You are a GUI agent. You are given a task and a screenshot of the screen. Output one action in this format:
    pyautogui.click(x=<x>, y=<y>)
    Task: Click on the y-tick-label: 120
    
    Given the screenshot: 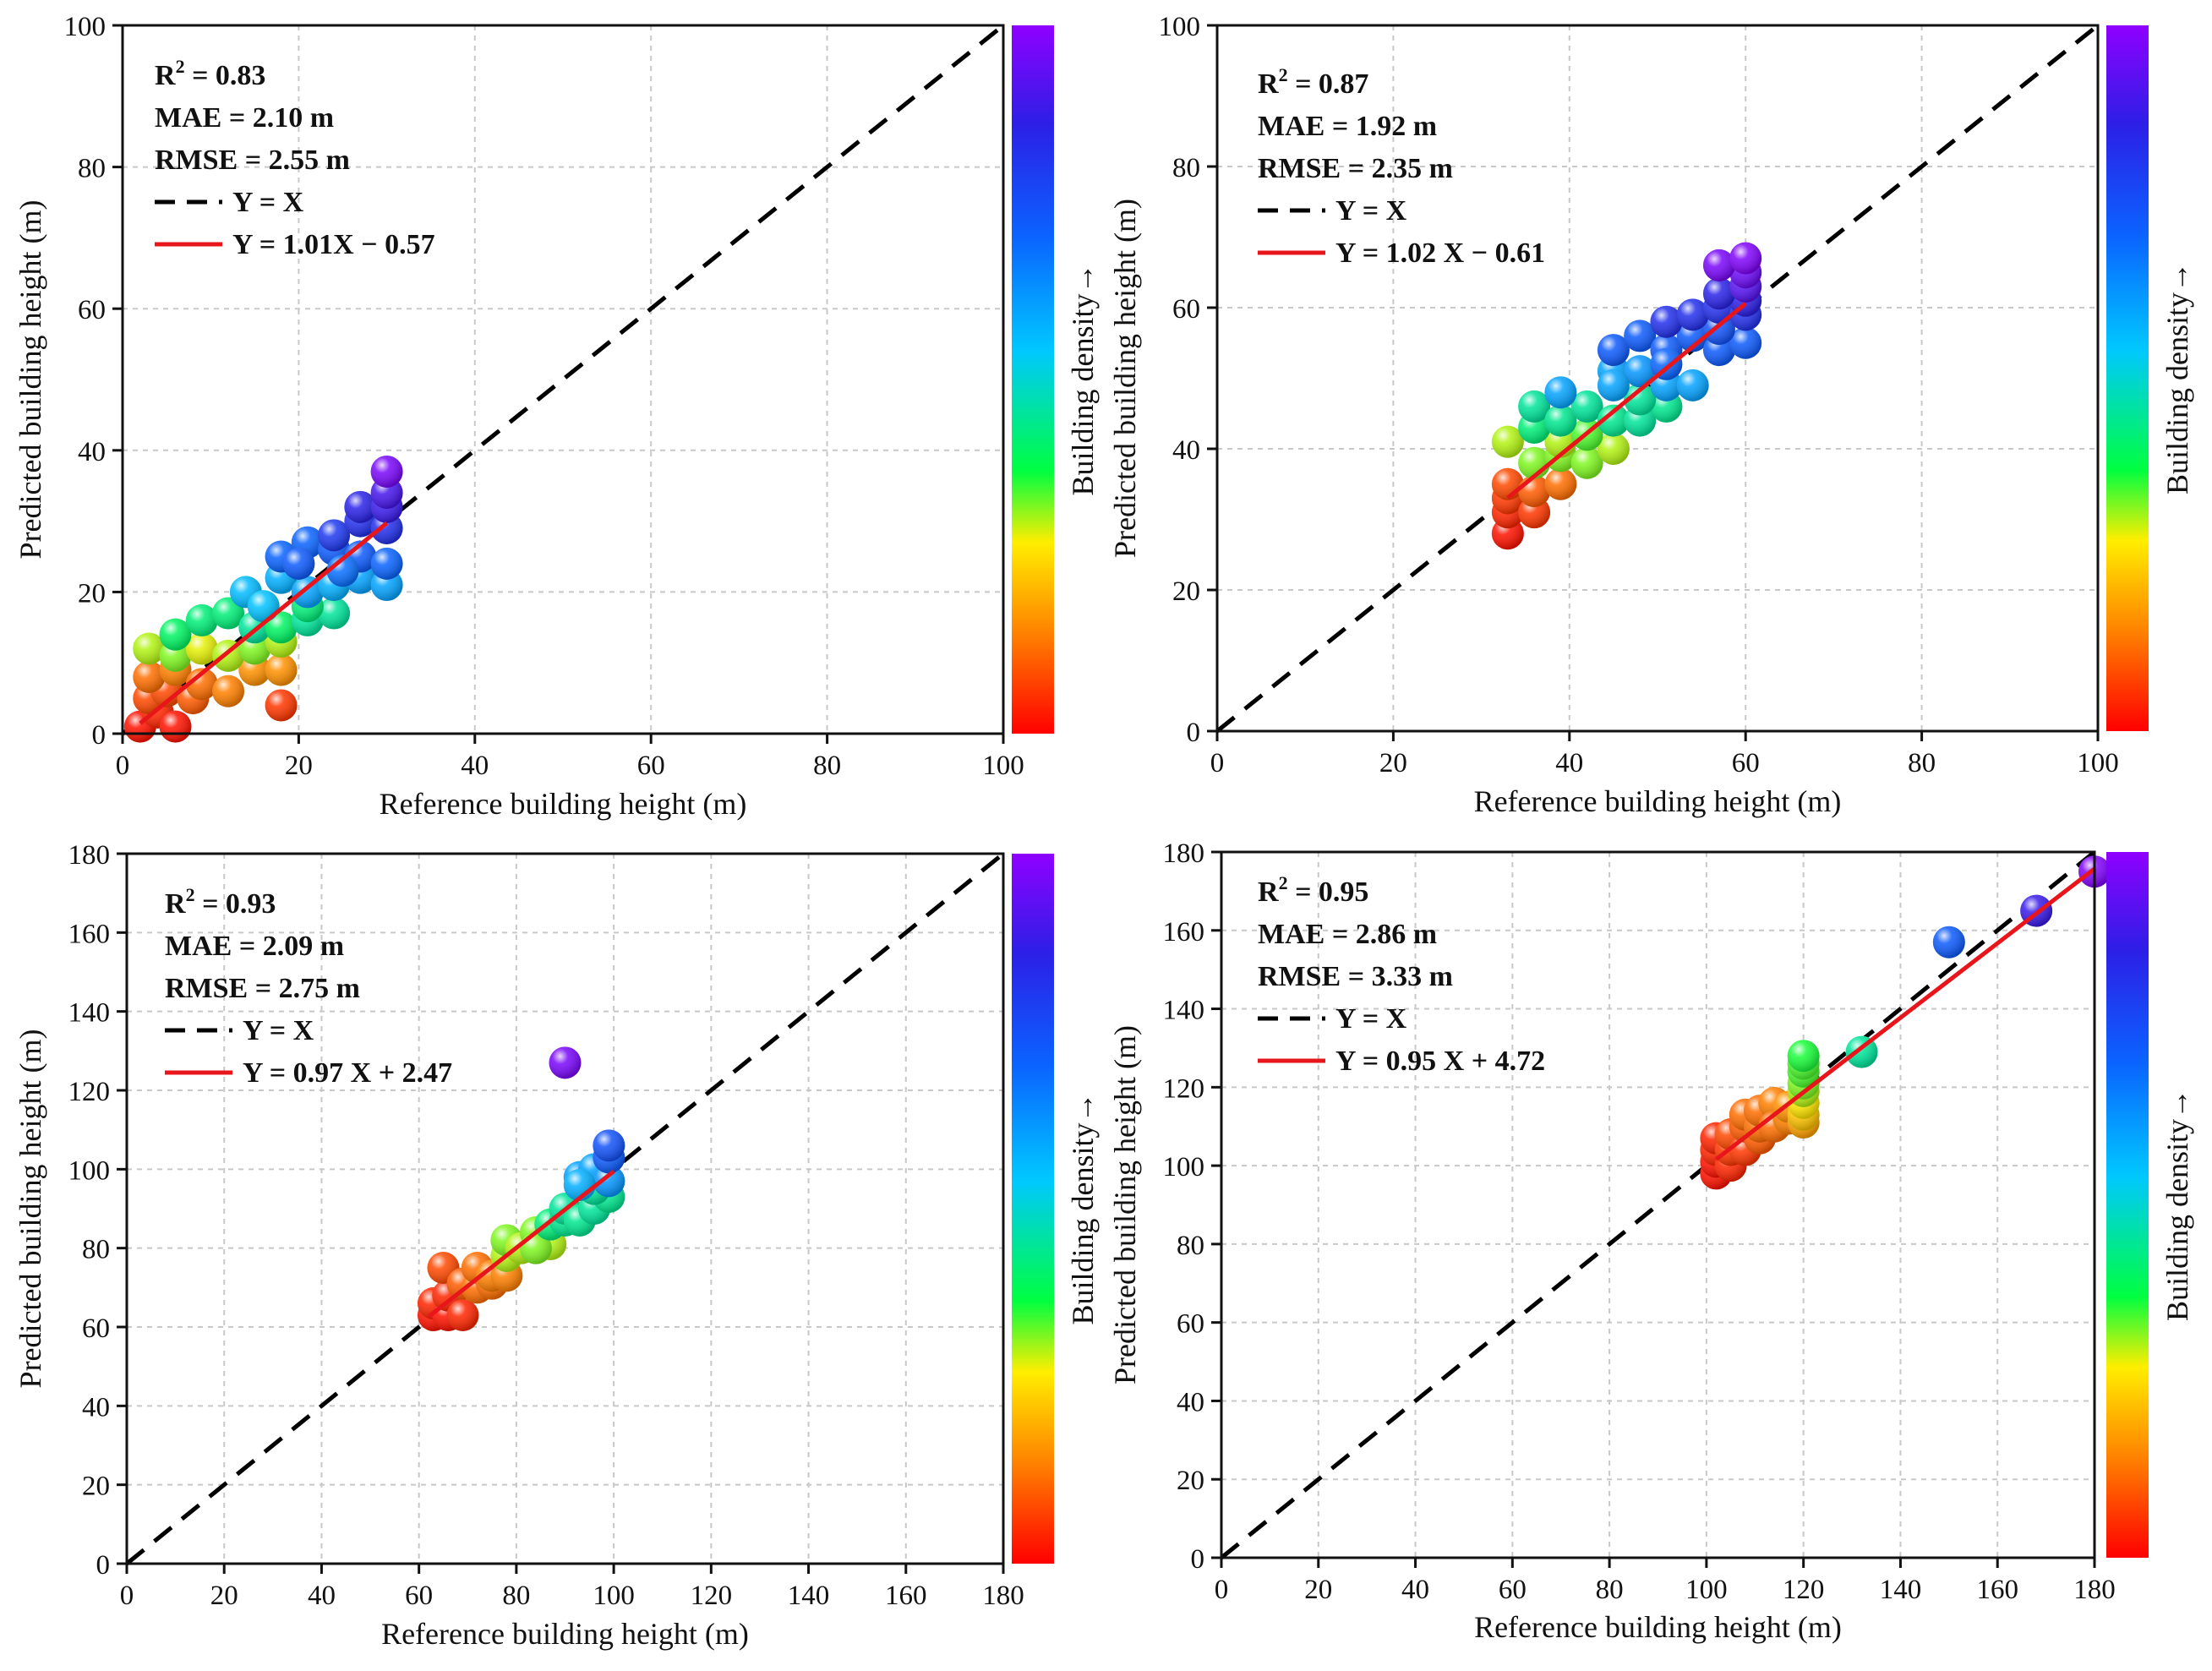 What is the action you would take?
    pyautogui.click(x=1184, y=1088)
    